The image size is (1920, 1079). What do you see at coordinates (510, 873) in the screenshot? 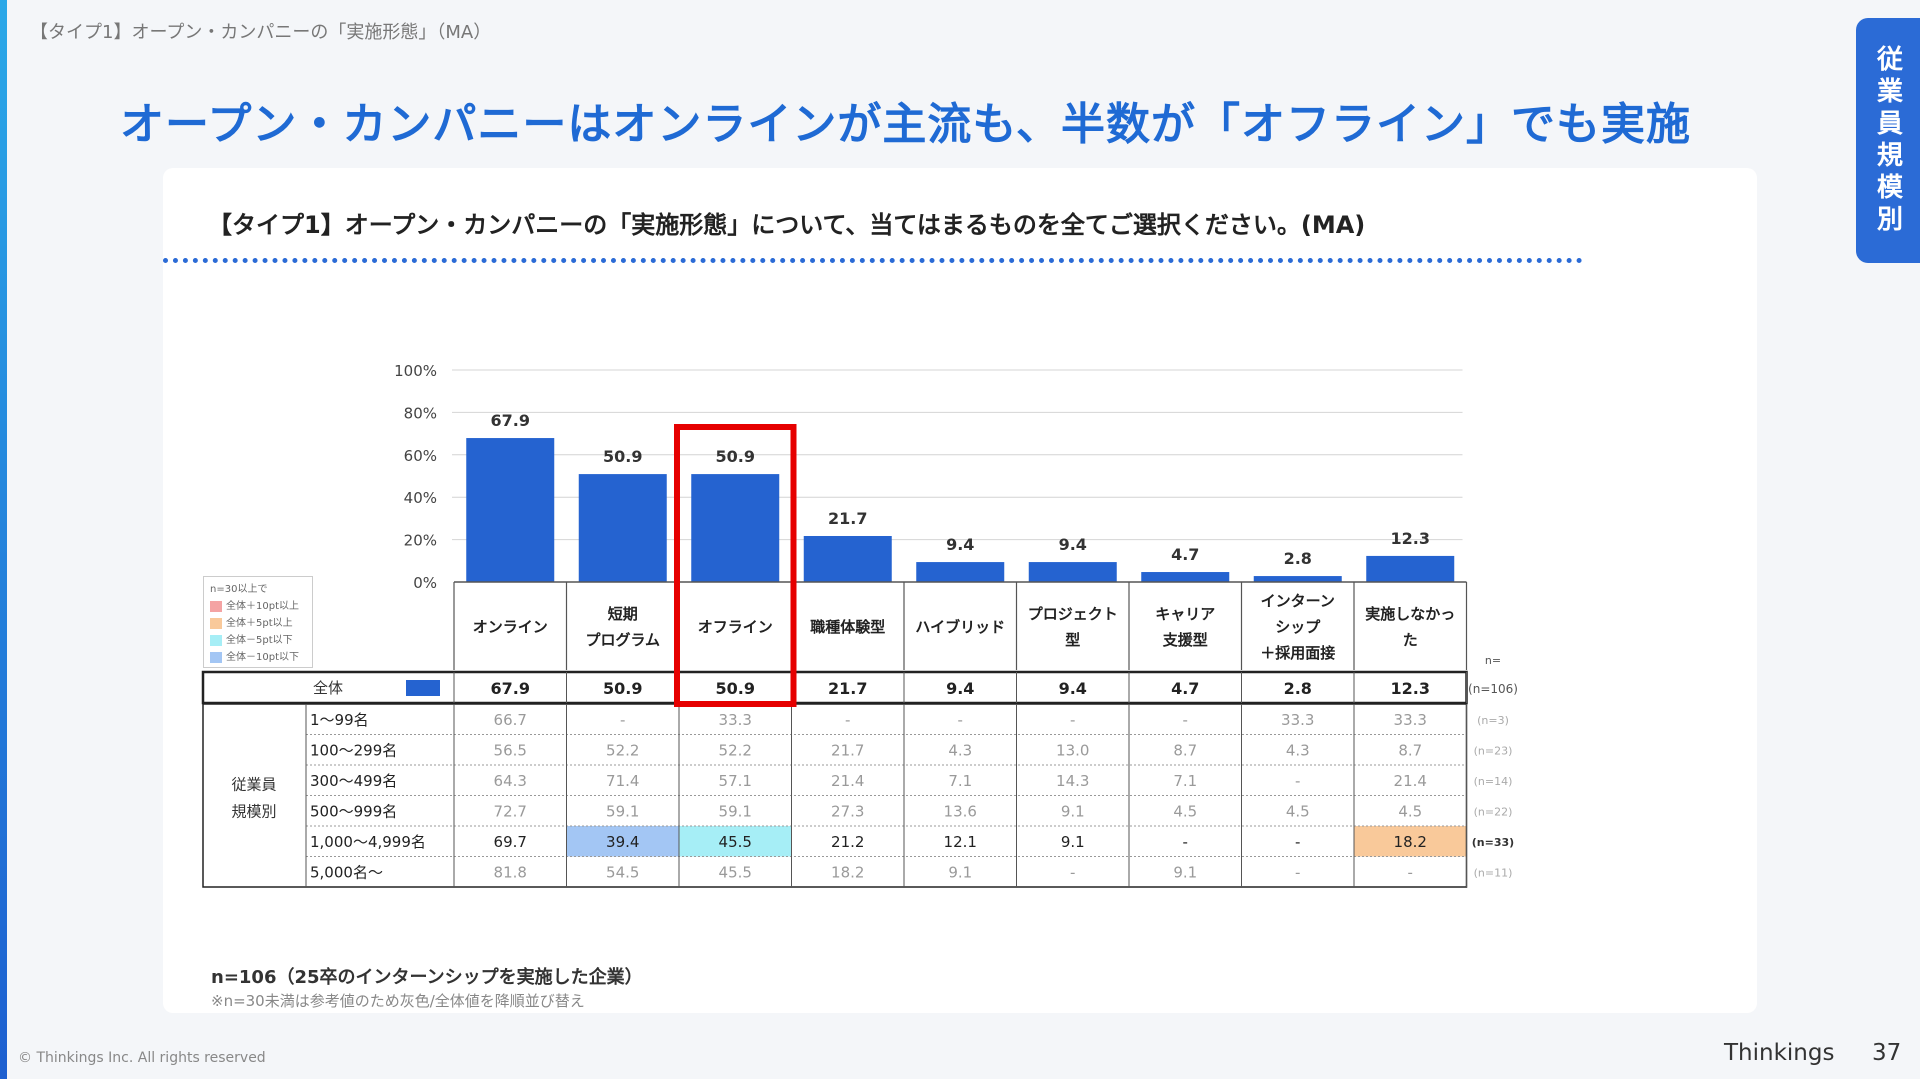
I see `row-value: 81.8` at bounding box center [510, 873].